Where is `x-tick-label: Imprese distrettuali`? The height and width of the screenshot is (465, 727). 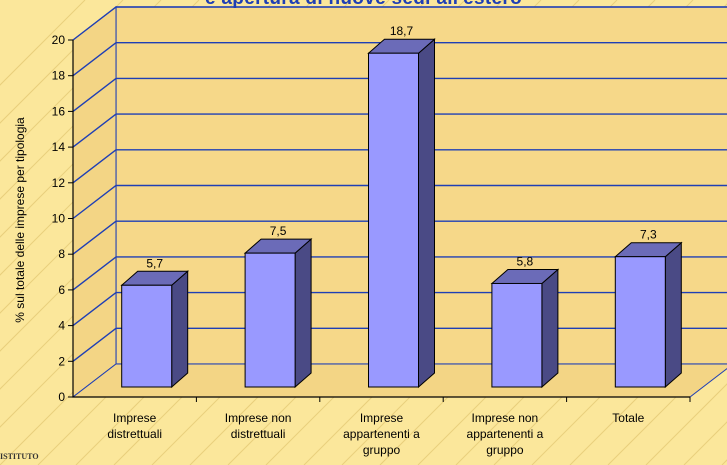 x-tick-label: Imprese distrettuali is located at coordinates (135, 426).